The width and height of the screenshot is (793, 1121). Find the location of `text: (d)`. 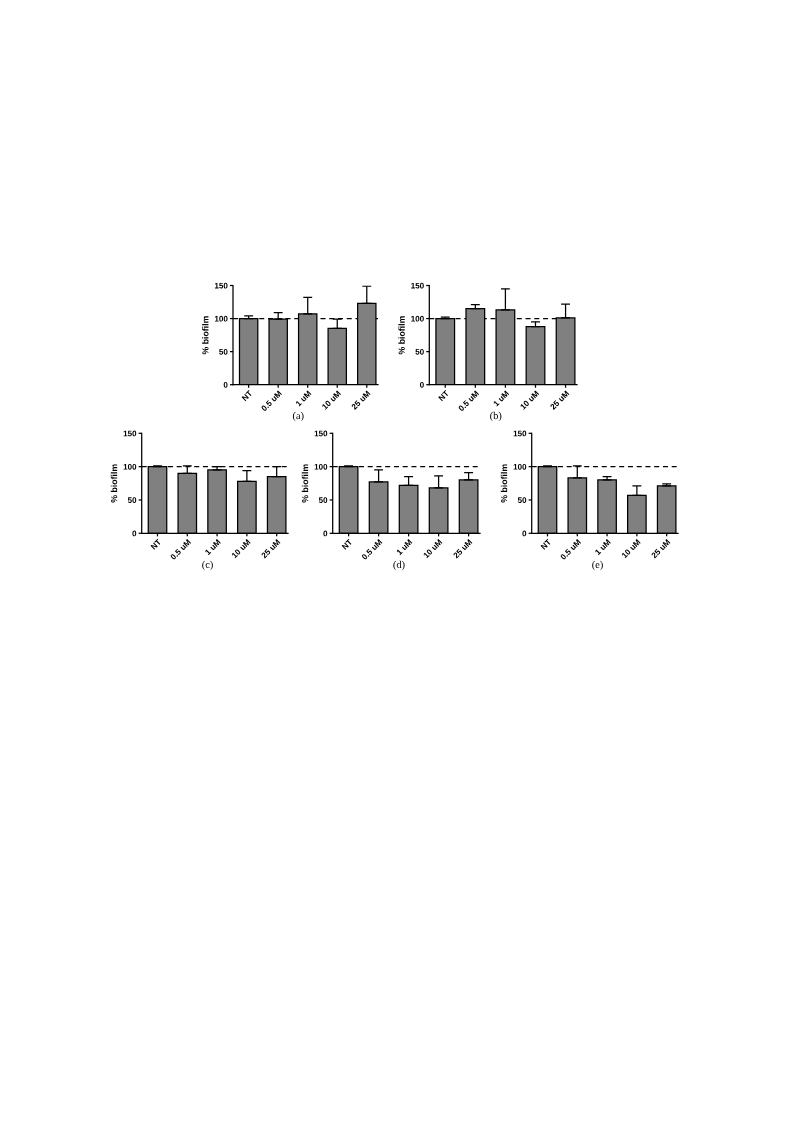

text: (d) is located at coordinates (399, 565).